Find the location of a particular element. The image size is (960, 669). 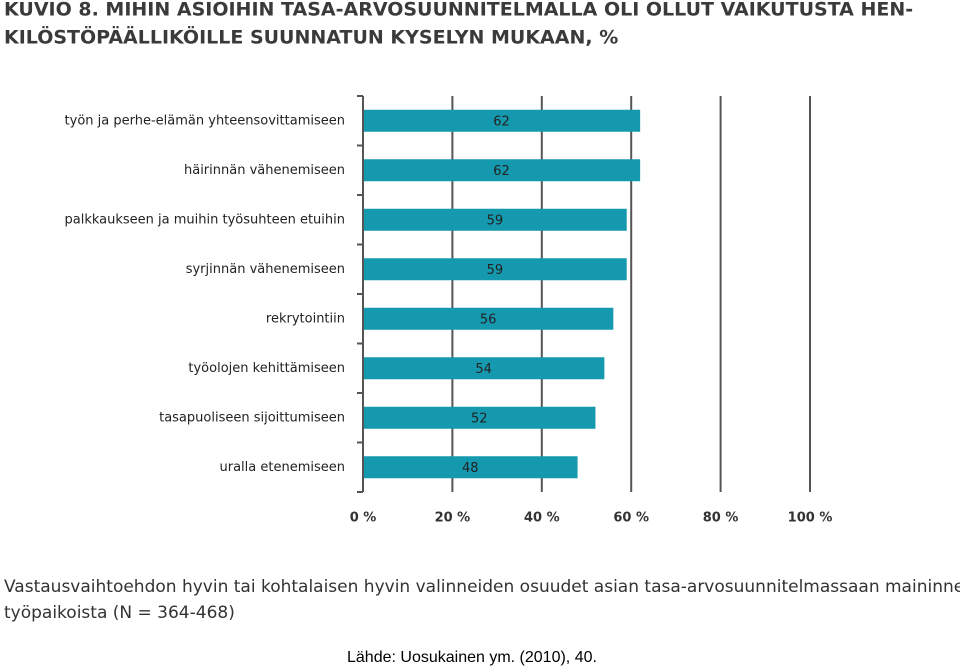

value-label: 56 is located at coordinates (488, 319).